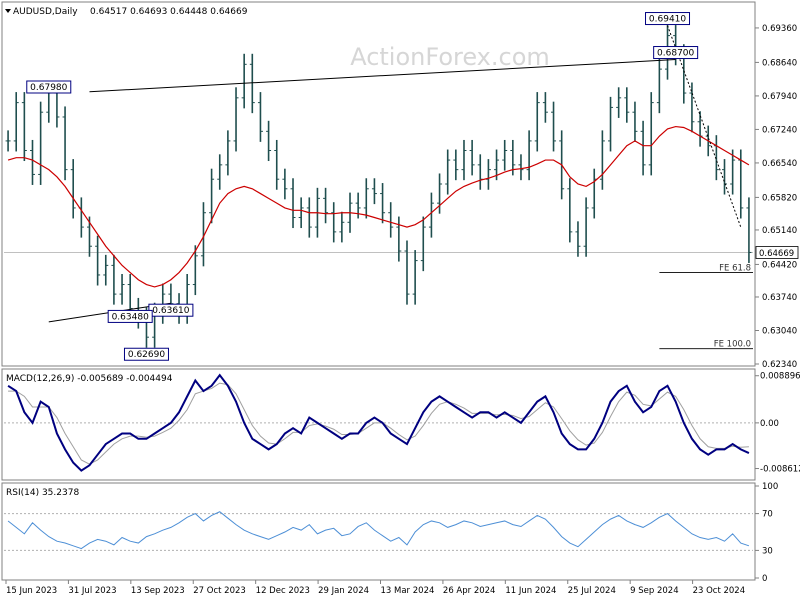 This screenshot has height=600, width=800. I want to click on collapse-triangle-icon, so click(8, 11).